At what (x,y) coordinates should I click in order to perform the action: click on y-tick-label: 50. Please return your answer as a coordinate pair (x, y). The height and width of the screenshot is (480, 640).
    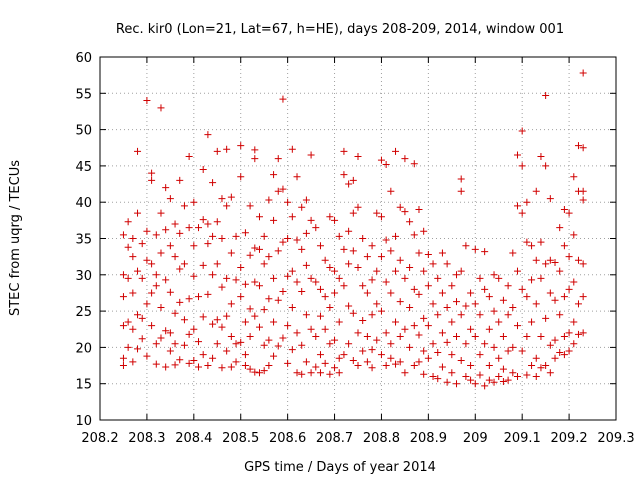
    Looking at the image, I should click on (83, 131).